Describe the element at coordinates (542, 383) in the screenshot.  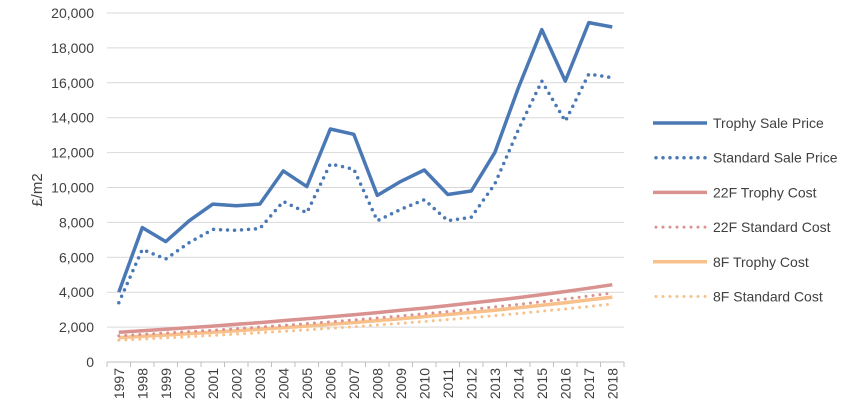
I see `x-tick-label: 2015` at that location.